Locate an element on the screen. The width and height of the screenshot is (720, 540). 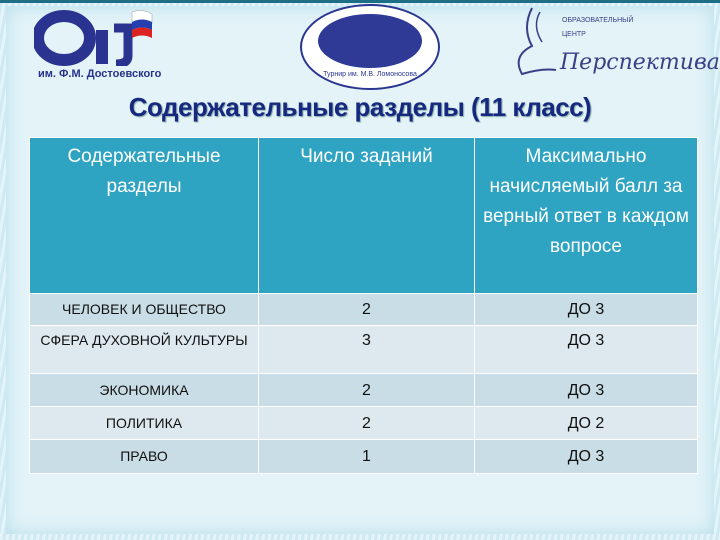
table-row: ПОЛИТИКА 2 ДО 2 is located at coordinates (363, 423).